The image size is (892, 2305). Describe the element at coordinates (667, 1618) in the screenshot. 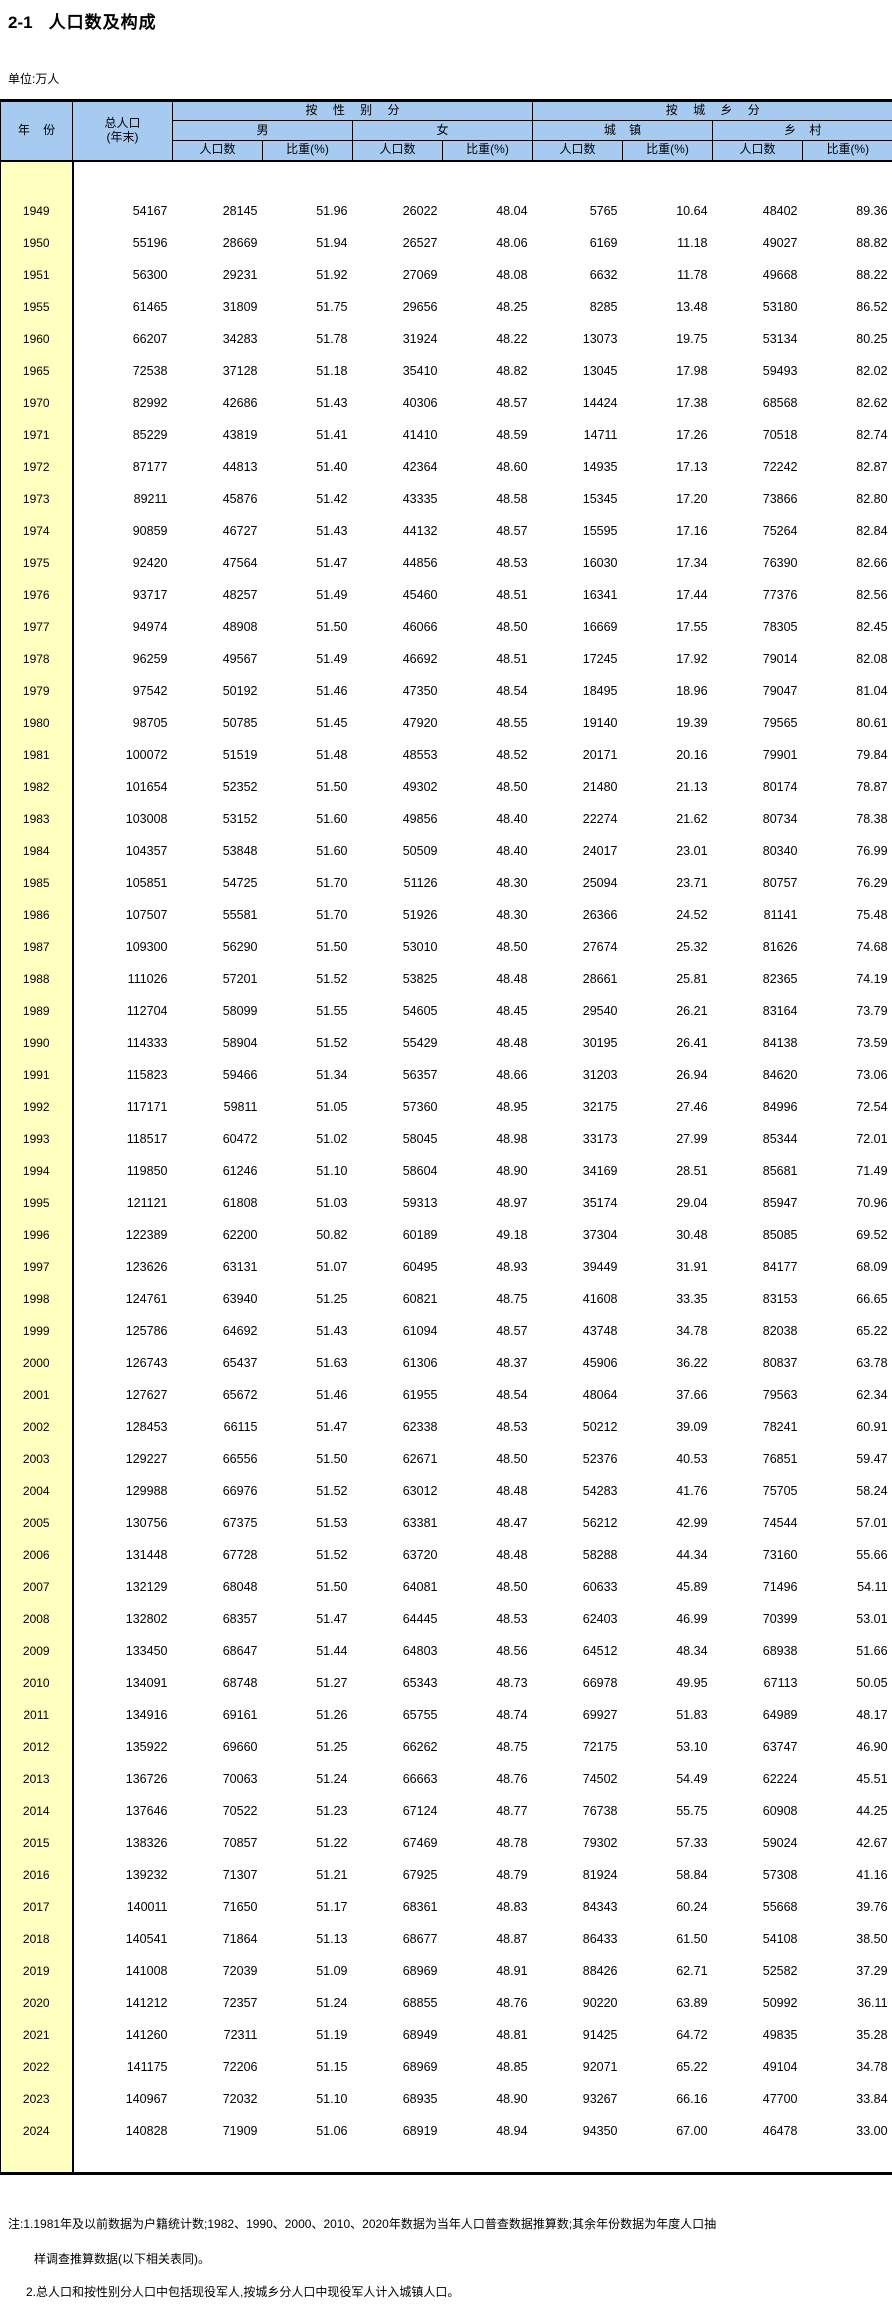

I see `urban-share-cell: 46.99` at that location.